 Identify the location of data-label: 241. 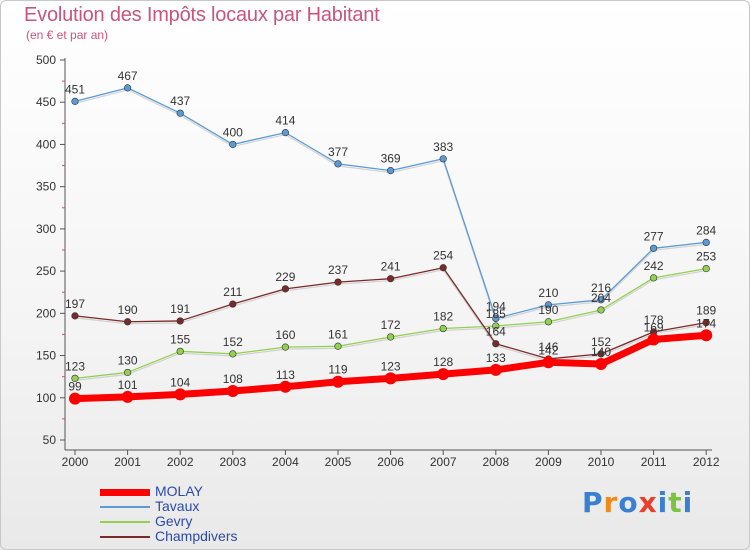
(391, 267).